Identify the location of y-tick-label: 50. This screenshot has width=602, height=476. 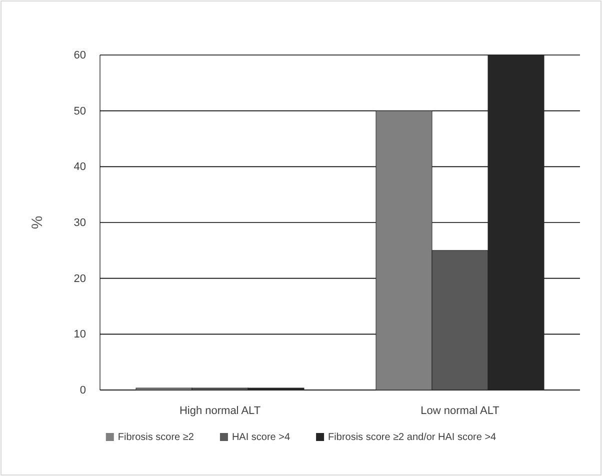
(80, 111).